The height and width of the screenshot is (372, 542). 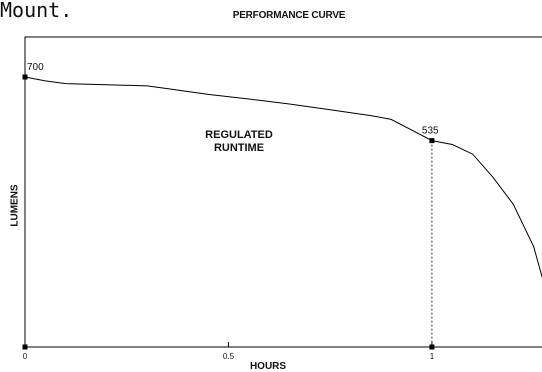 What do you see at coordinates (239, 135) in the screenshot?
I see `annotation-line-1: REGULATED` at bounding box center [239, 135].